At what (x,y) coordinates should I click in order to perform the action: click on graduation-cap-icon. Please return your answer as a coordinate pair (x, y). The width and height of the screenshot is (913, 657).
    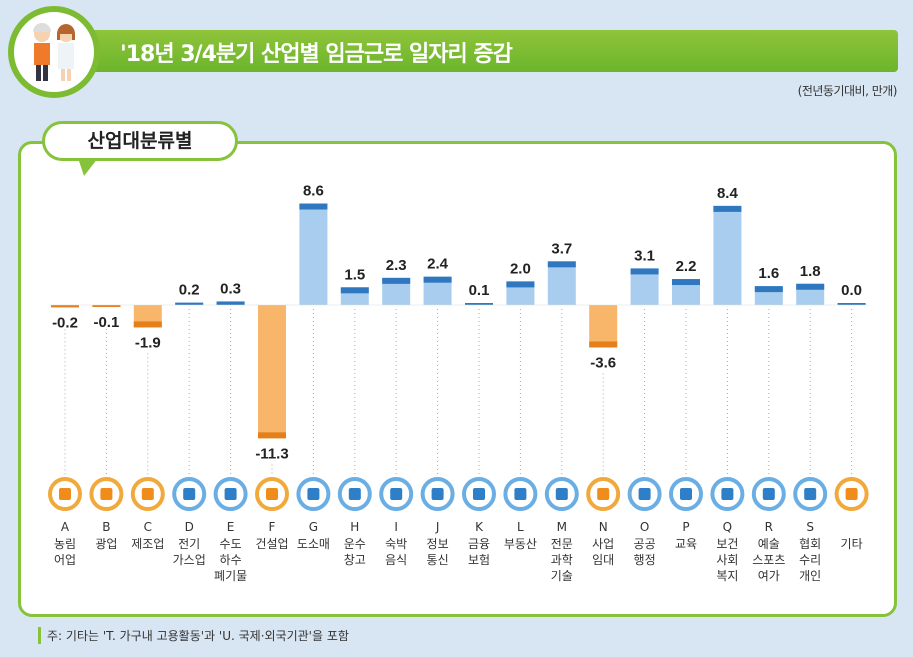
    Looking at the image, I should click on (686, 494).